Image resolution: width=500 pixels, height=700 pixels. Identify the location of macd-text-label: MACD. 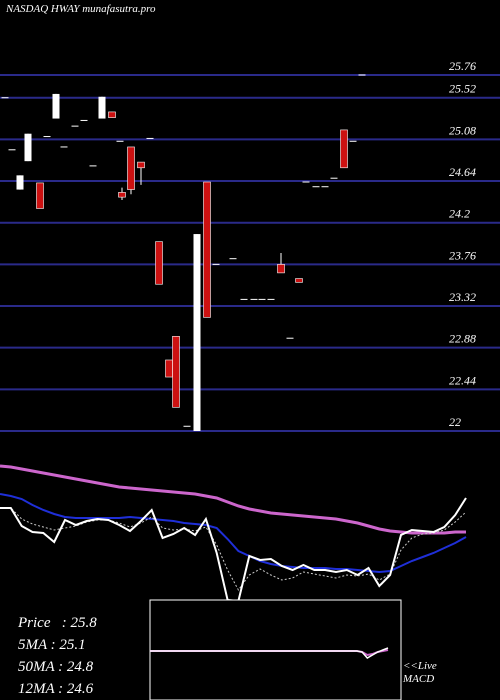
(419, 679).